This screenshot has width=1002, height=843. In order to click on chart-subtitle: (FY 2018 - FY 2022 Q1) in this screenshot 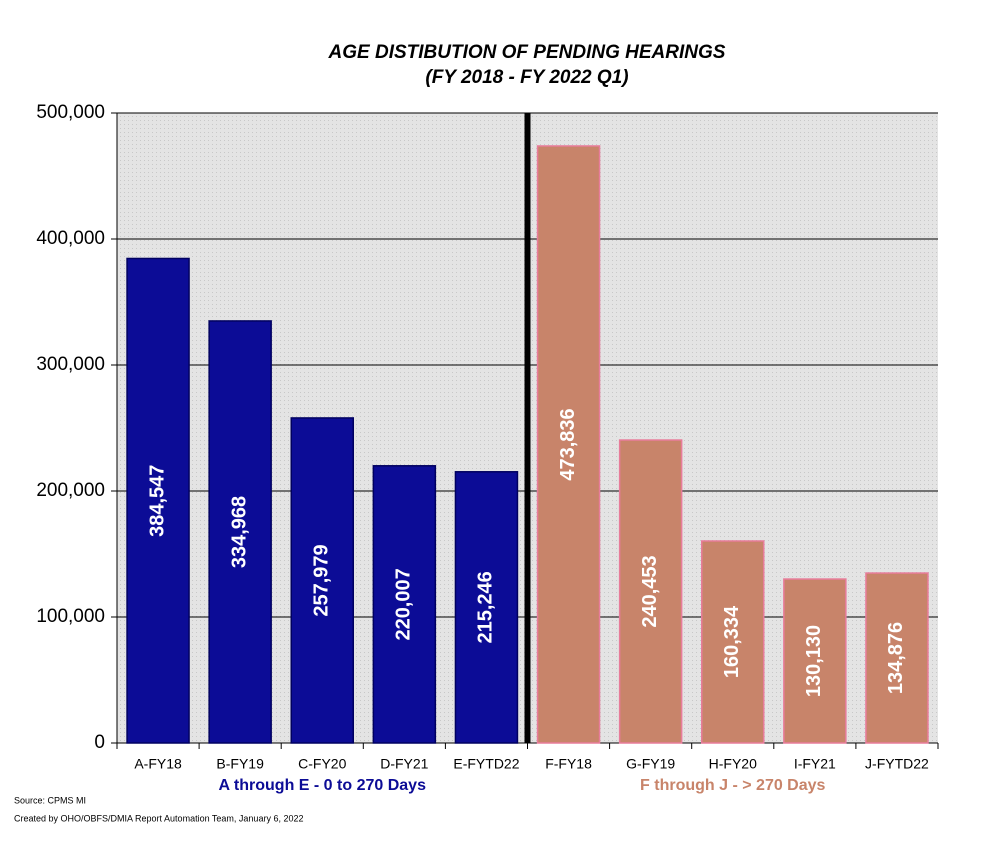, I will do `click(526, 77)`.